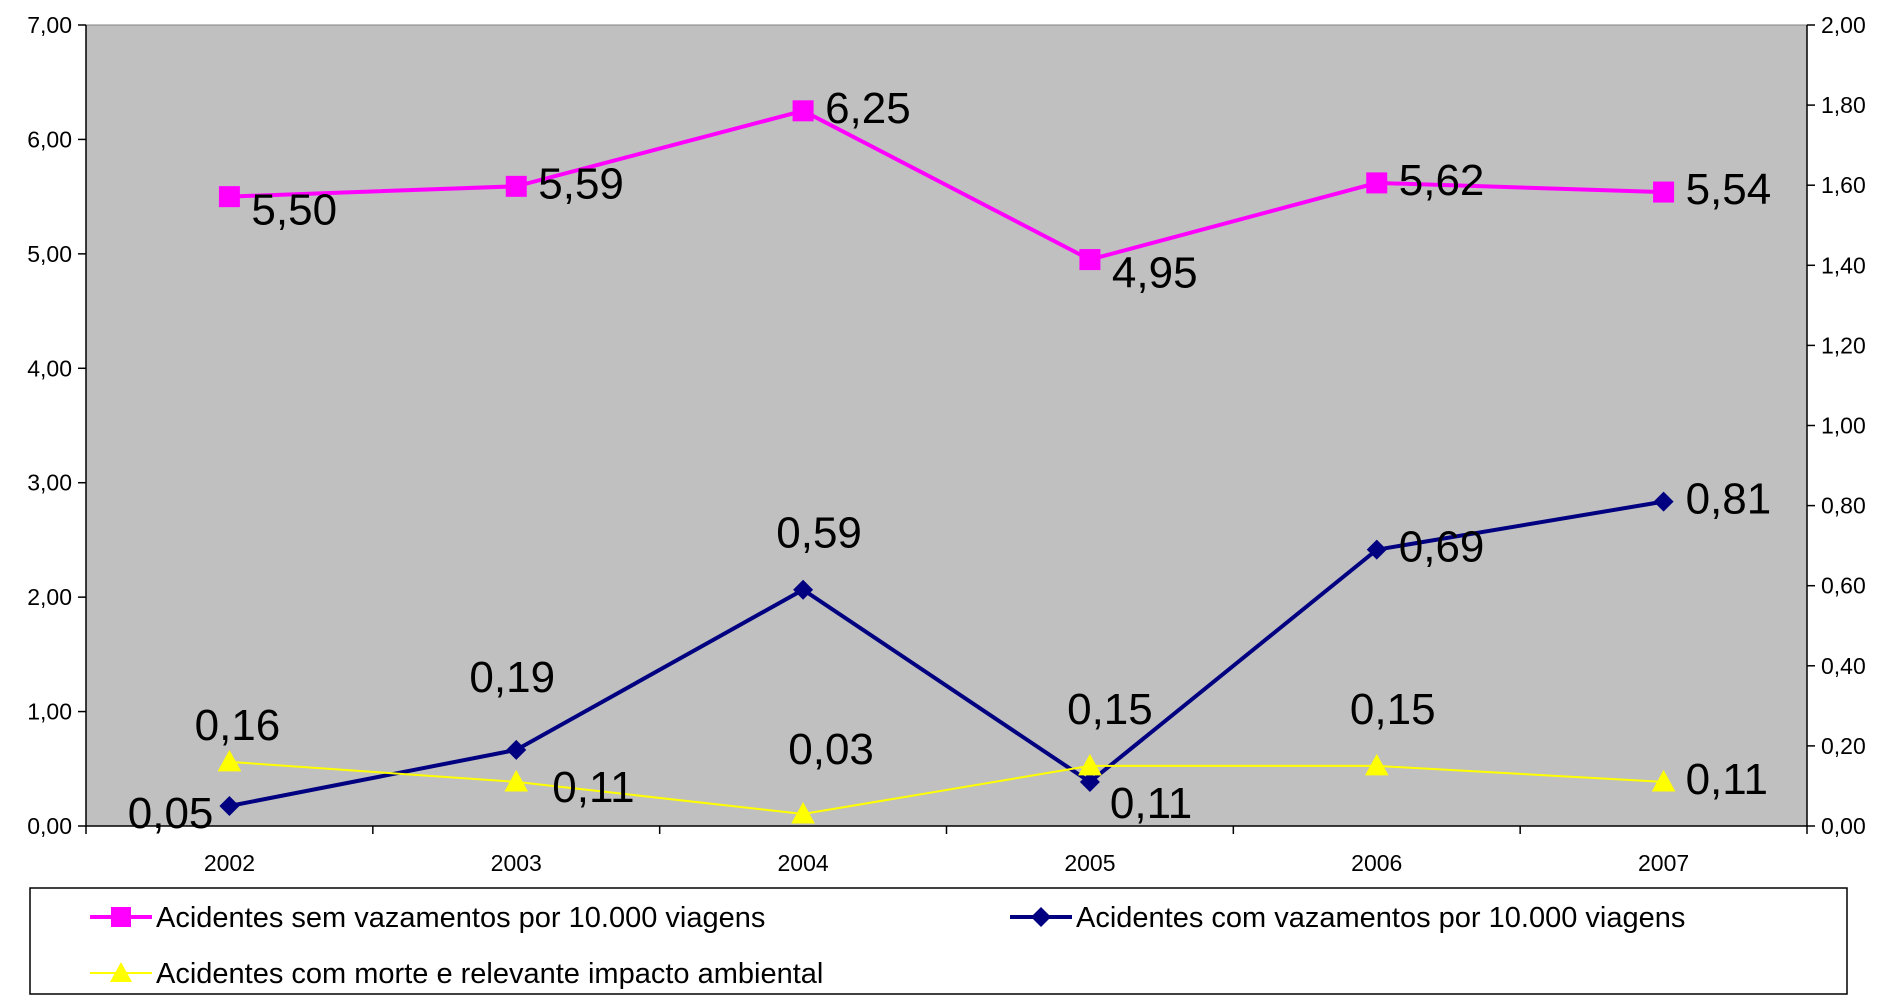 This screenshot has height=1003, width=1885. What do you see at coordinates (831, 749) in the screenshot?
I see `data-label: 0,03` at bounding box center [831, 749].